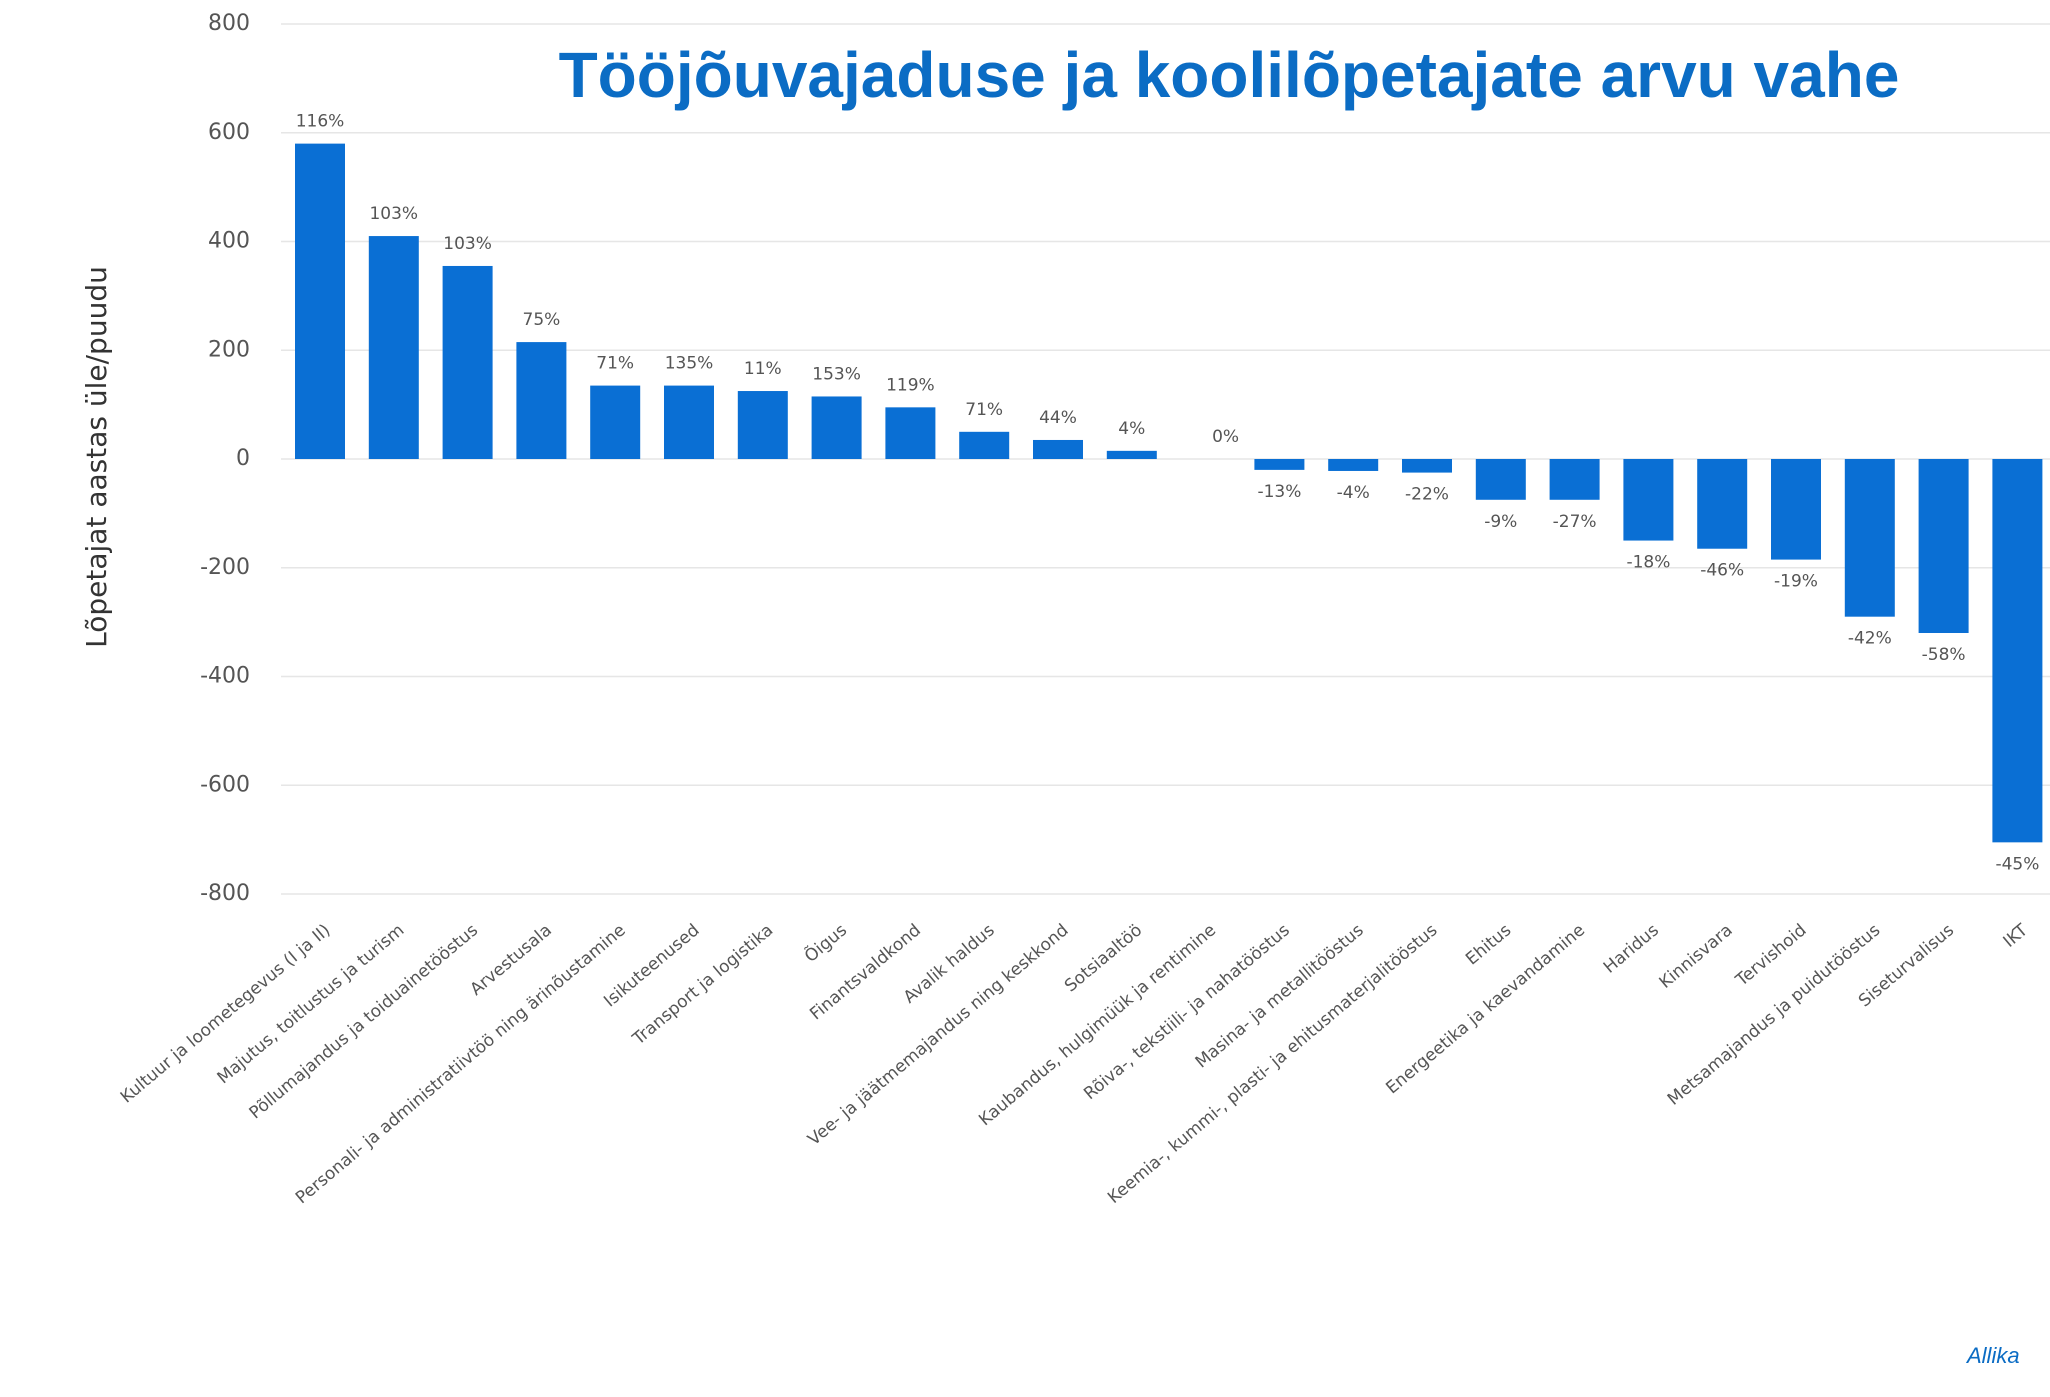  What do you see at coordinates (229, 23) in the screenshot?
I see `y-tick-label: 800` at bounding box center [229, 23].